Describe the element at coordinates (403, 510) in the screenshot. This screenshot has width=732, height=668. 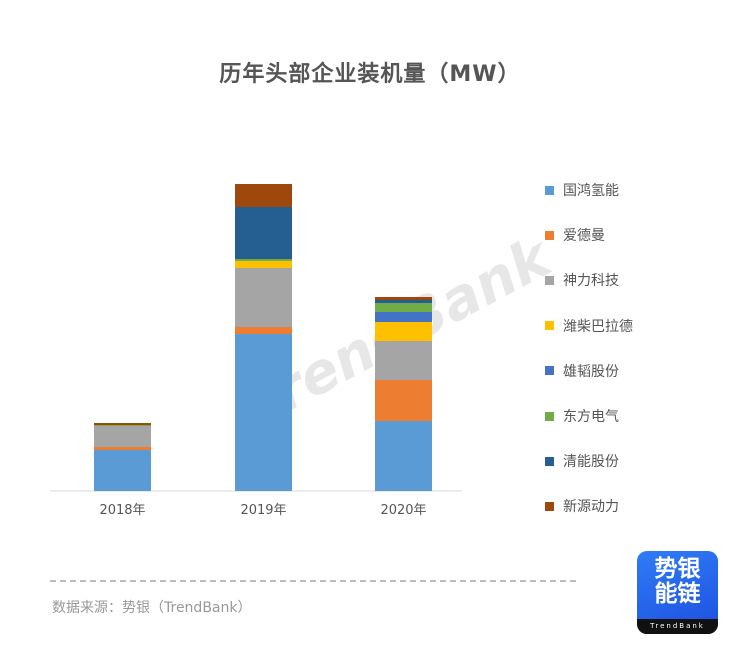
I see `x-tick-label: 2020年` at that location.